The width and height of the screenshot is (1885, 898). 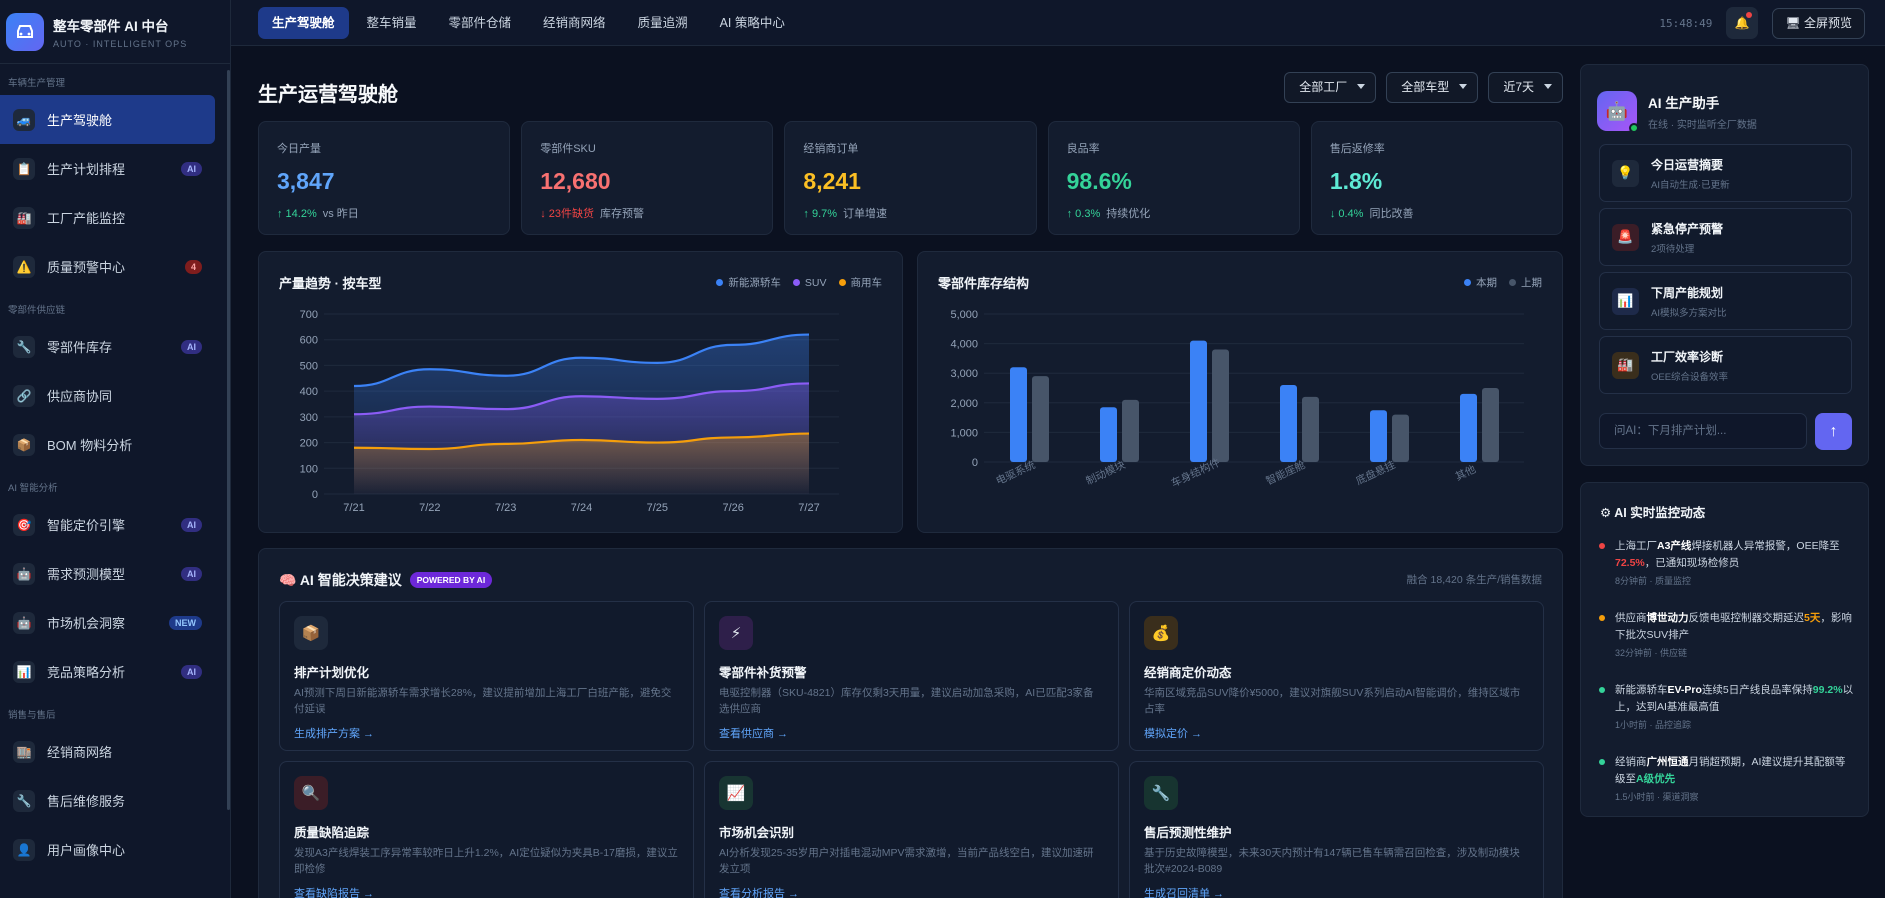 I want to click on y-tick-label: 200, so click(x=309, y=444).